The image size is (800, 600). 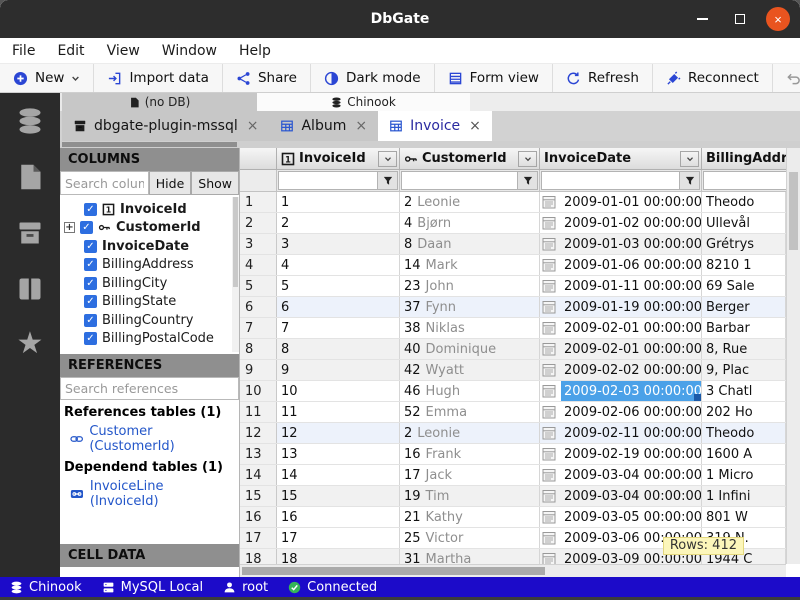 What do you see at coordinates (258, 328) in the screenshot?
I see `row-number: 7` at bounding box center [258, 328].